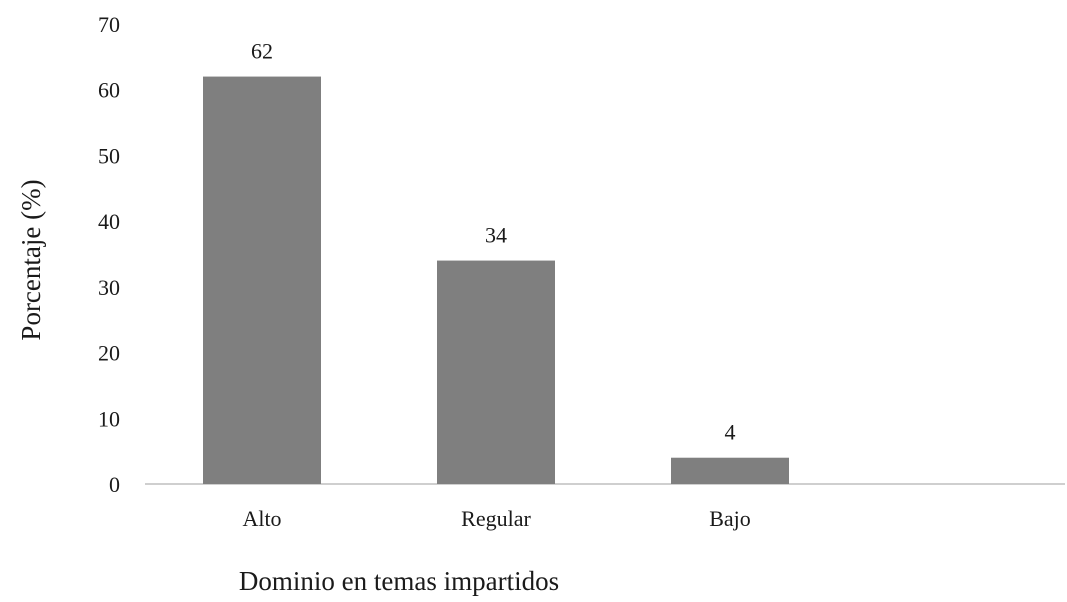 This screenshot has height=602, width=1067. I want to click on data-label-bajo: 4, so click(730, 432).